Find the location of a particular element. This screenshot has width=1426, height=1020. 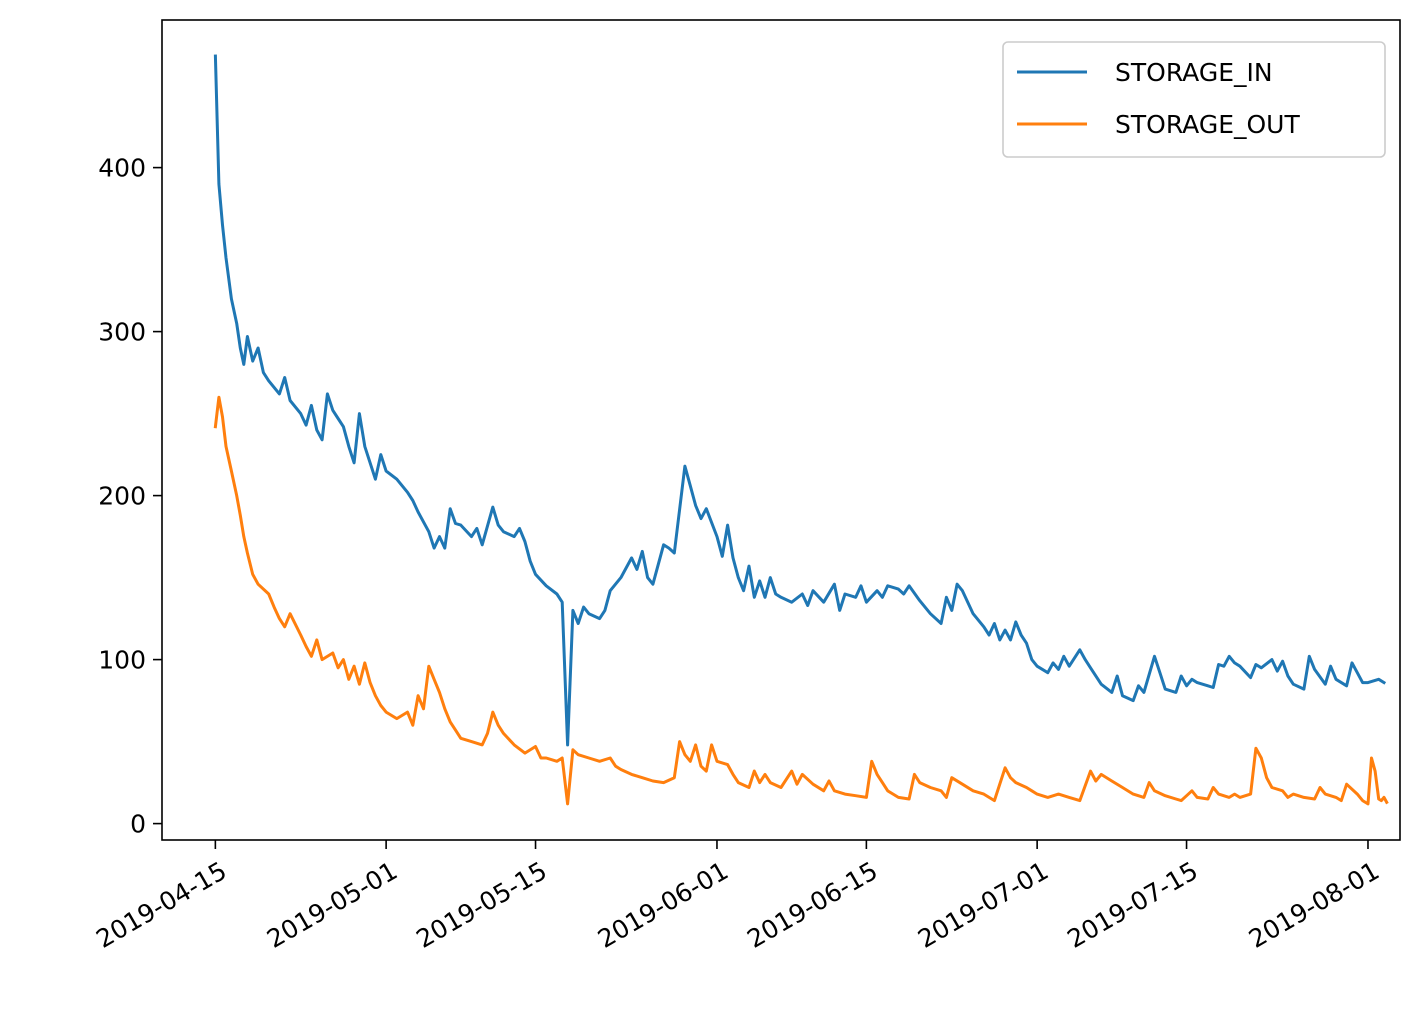

y-tick-label: 200 is located at coordinates (122, 496).